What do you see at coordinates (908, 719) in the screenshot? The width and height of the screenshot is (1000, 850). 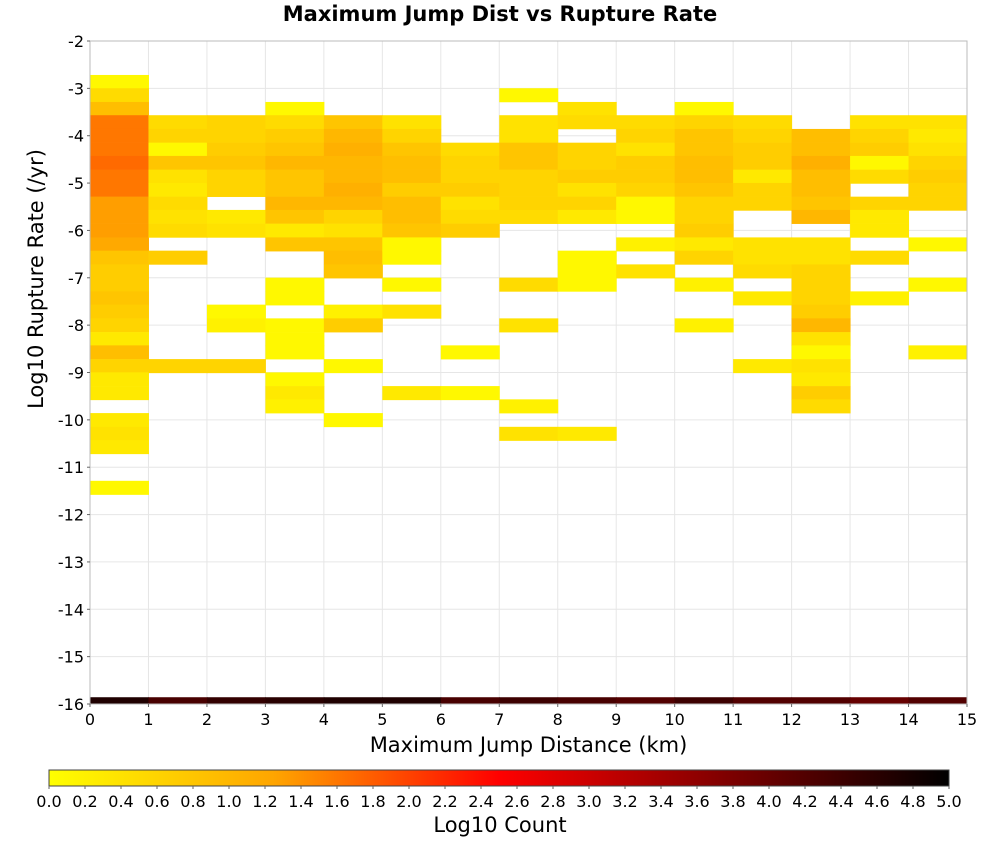 I see `x-tick-label: 14` at bounding box center [908, 719].